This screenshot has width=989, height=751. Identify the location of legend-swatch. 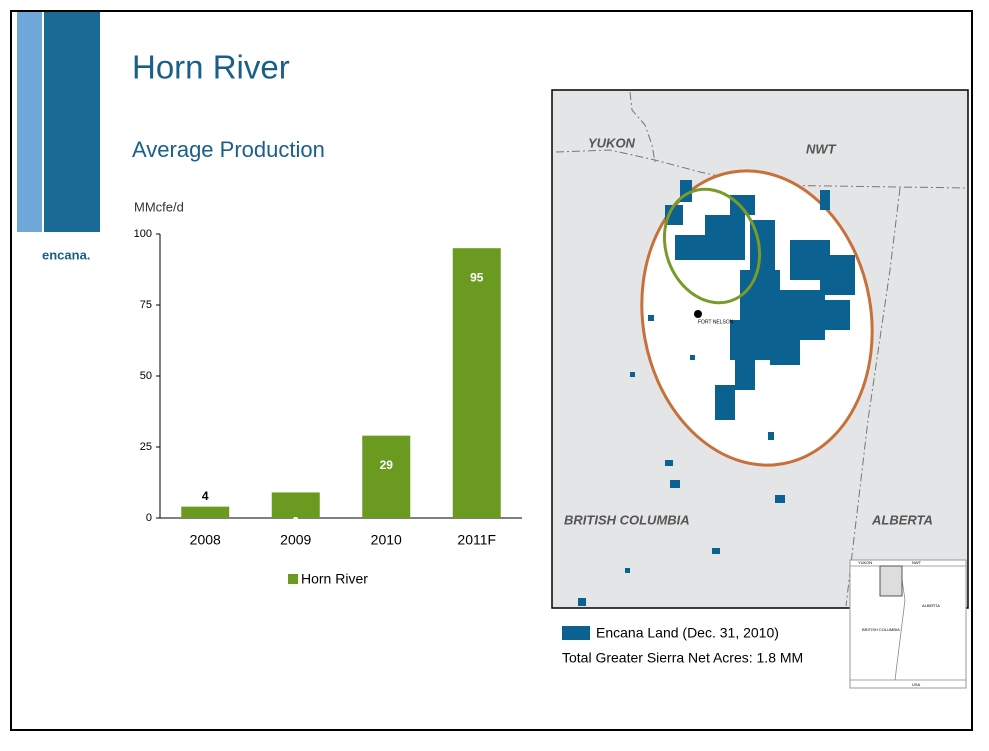
(293, 579).